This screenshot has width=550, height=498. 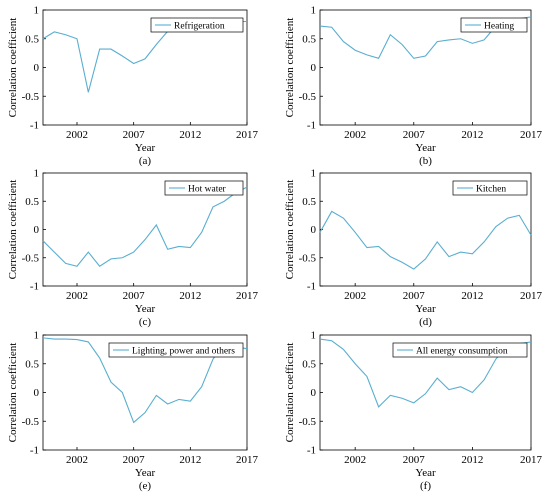 I want to click on panel-caption: (e), so click(x=145, y=486).